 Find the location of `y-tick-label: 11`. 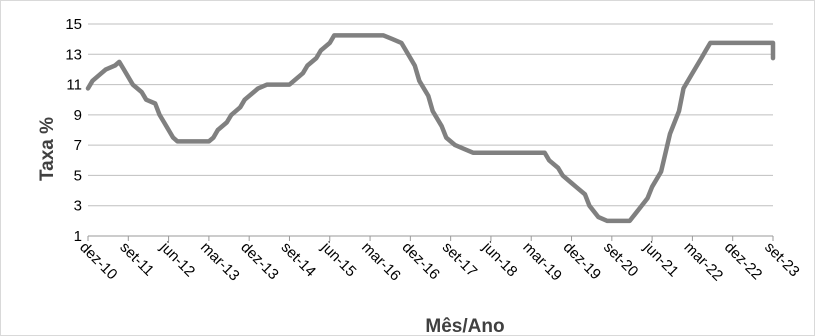

y-tick-label: 11 is located at coordinates (74, 85).